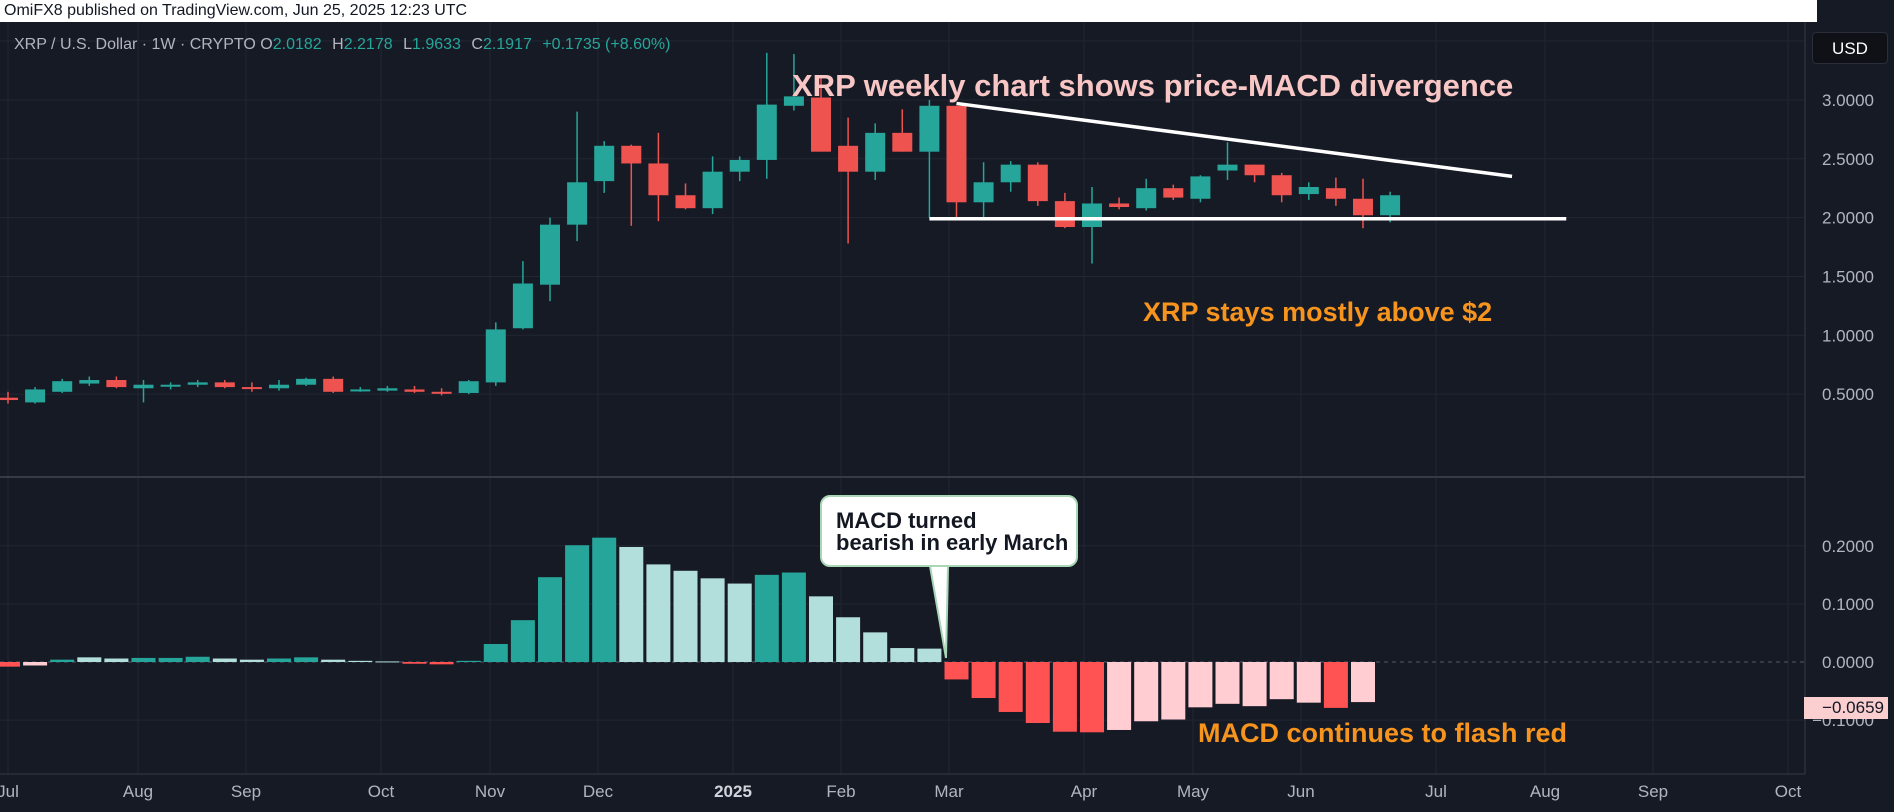 This screenshot has width=1894, height=812. Describe the element at coordinates (507, 44) in the screenshot. I see `close-value: 2.1917` at that location.